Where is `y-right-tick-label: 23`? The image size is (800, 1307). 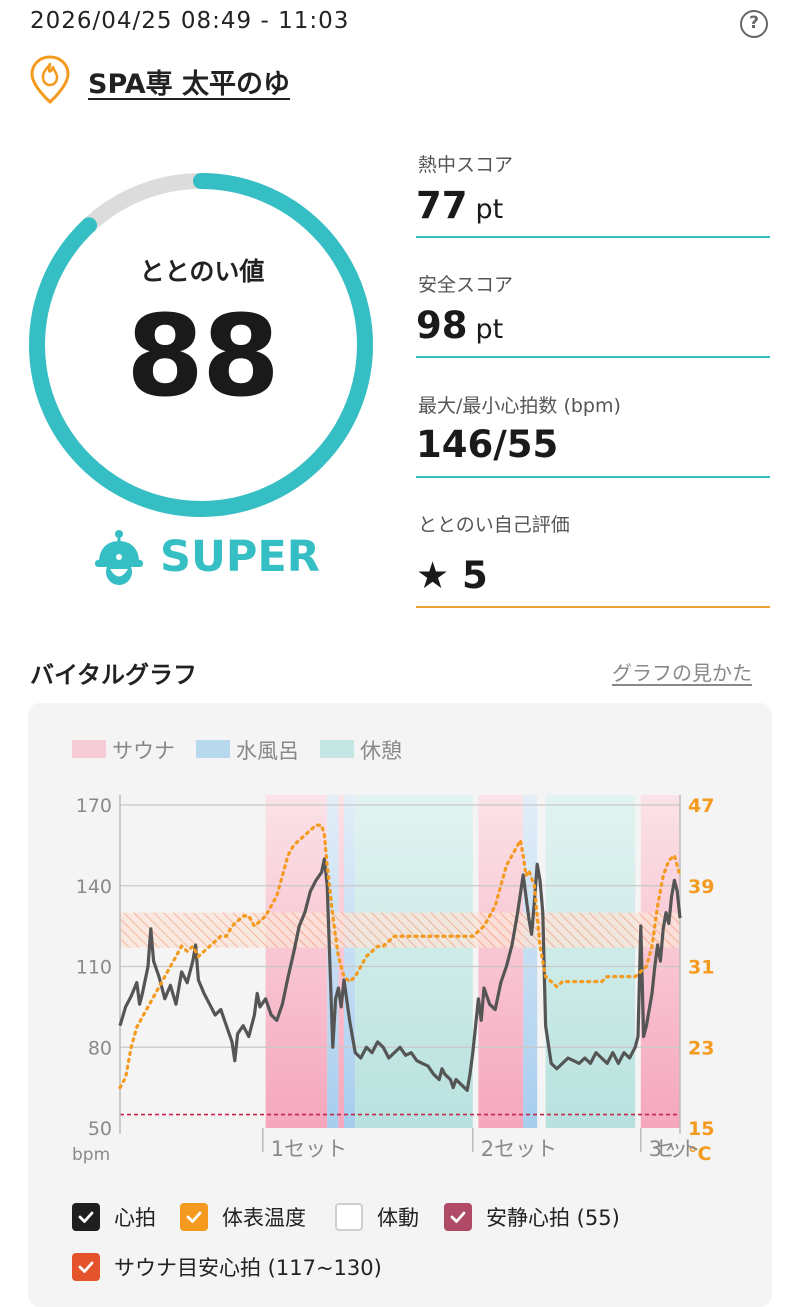 y-right-tick-label: 23 is located at coordinates (701, 1048).